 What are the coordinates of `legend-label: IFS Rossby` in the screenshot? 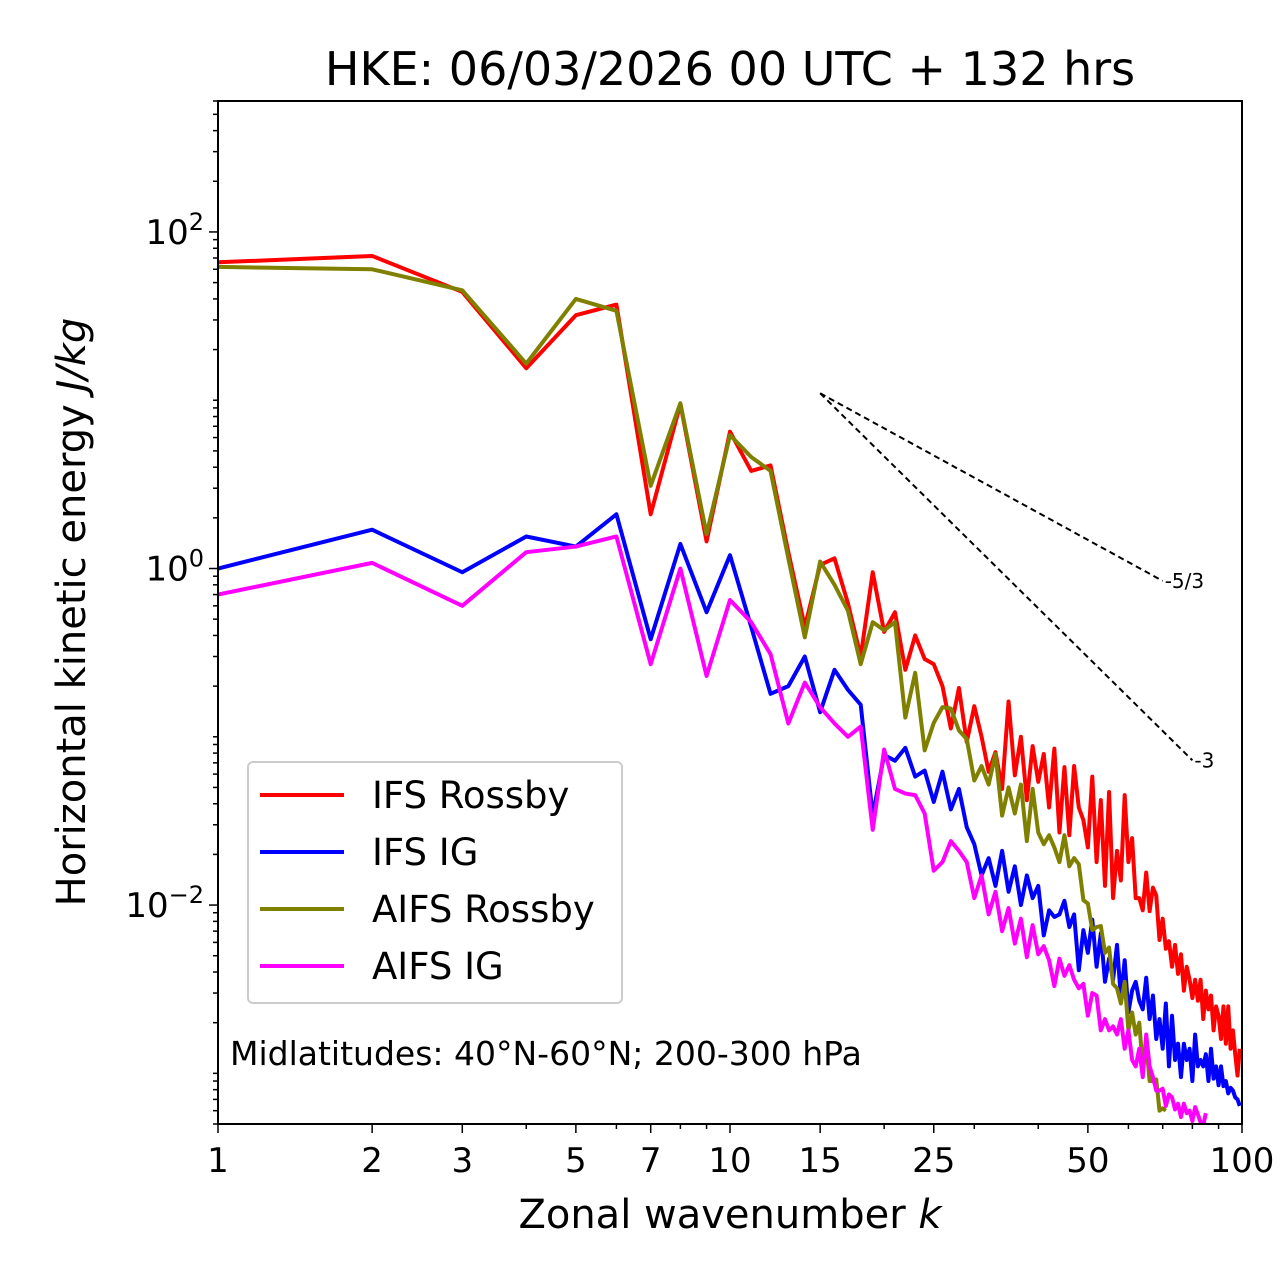 It's located at (470, 795).